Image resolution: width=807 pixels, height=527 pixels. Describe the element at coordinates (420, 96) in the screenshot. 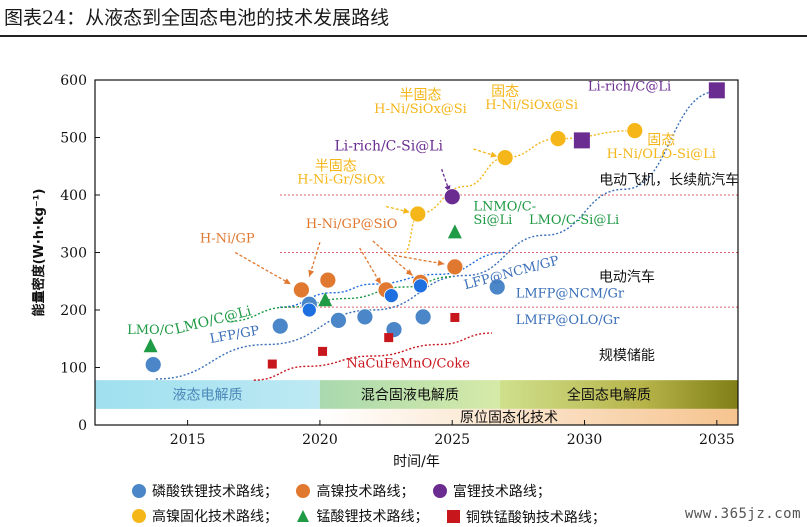

I see `annotation-8: 半固态` at that location.